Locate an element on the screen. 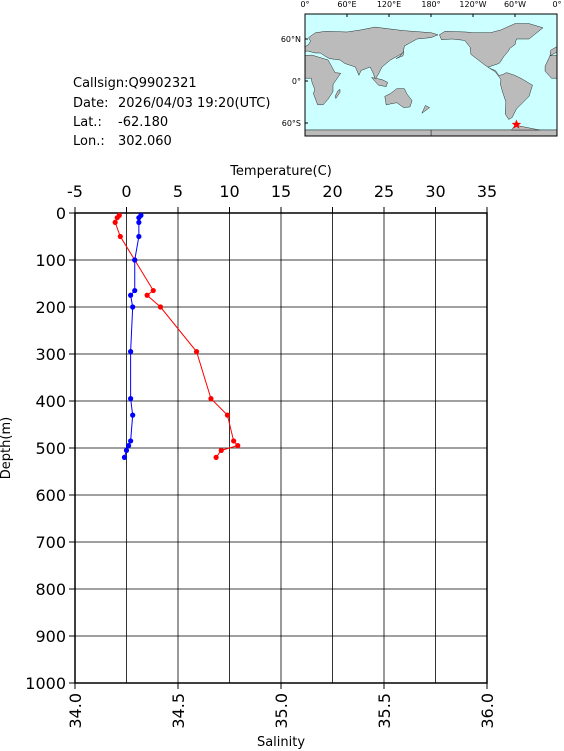  x-tick-label: 35.5 is located at coordinates (384, 711).